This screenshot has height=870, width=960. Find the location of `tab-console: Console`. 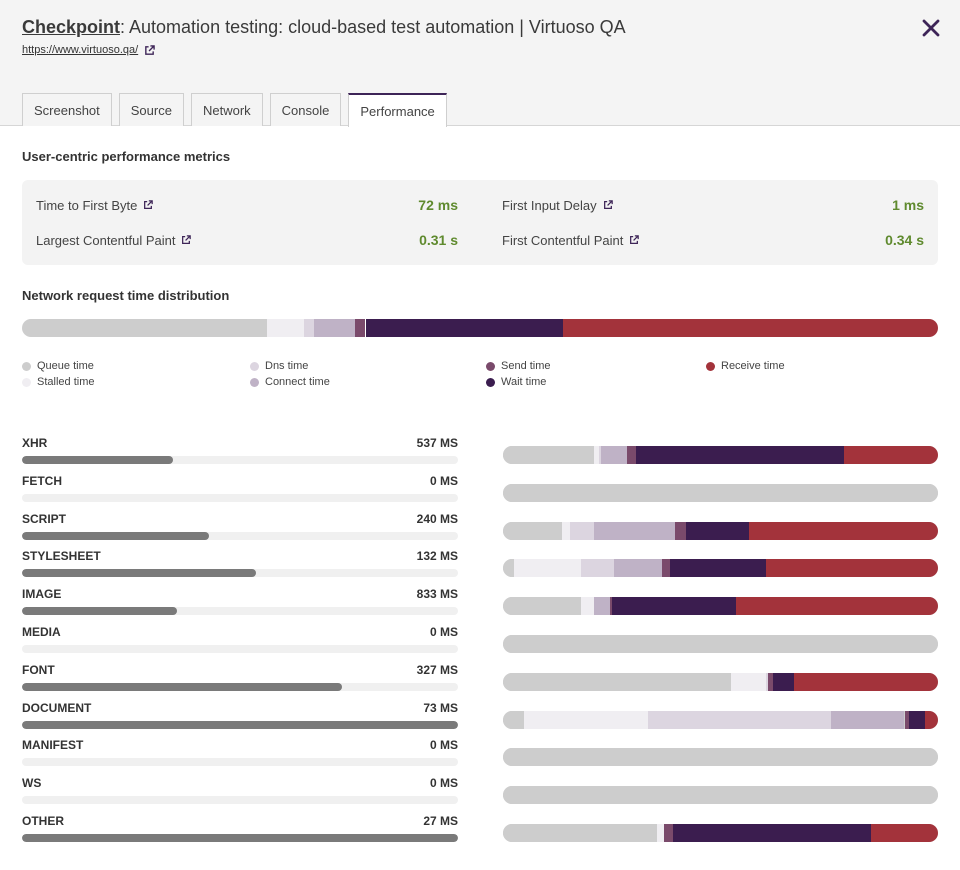

tab-console: Console is located at coordinates (305, 109).